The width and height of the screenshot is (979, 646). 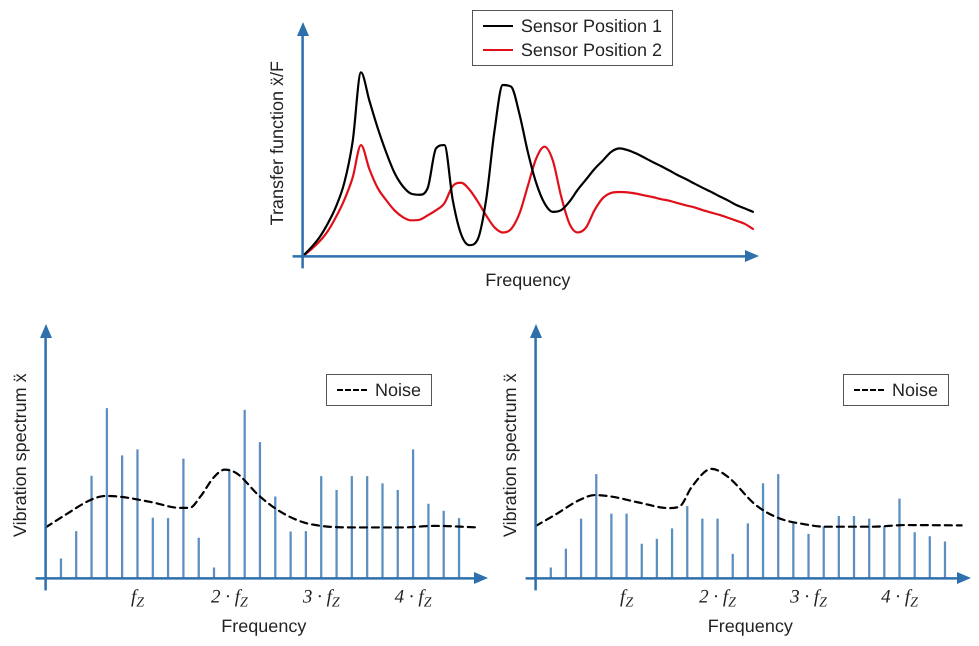 I want to click on legend-label: Sensor Position 2, so click(x=591, y=50).